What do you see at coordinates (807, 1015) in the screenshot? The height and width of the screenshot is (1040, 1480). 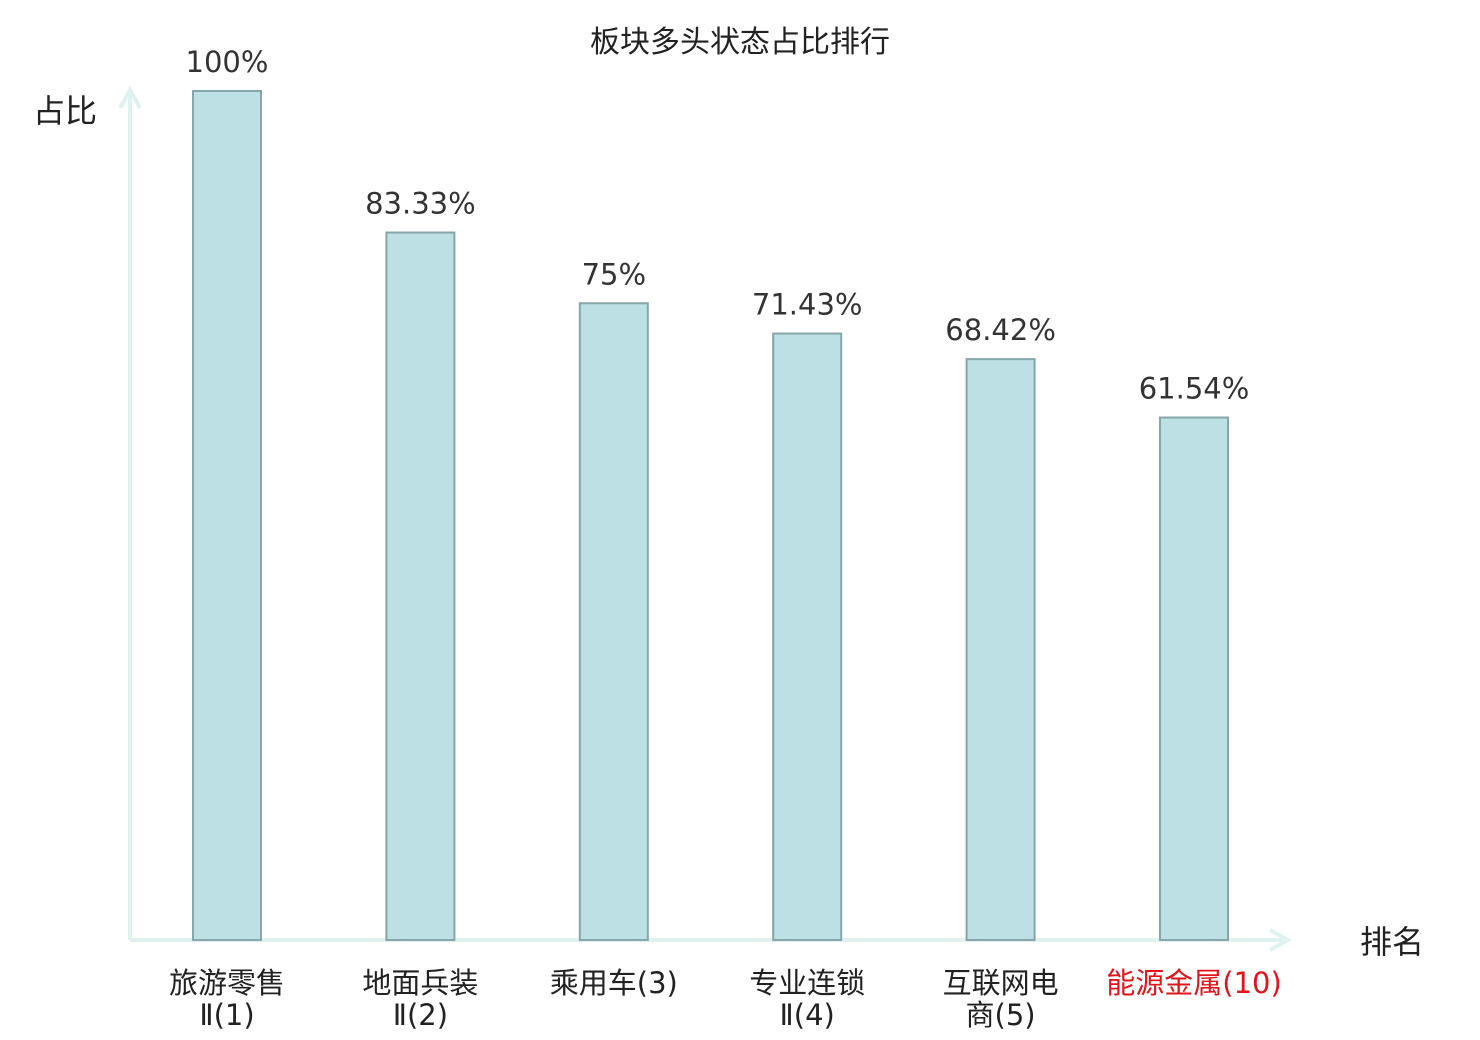 I see `category-label-4-line-2: Ⅱ(4)` at bounding box center [807, 1015].